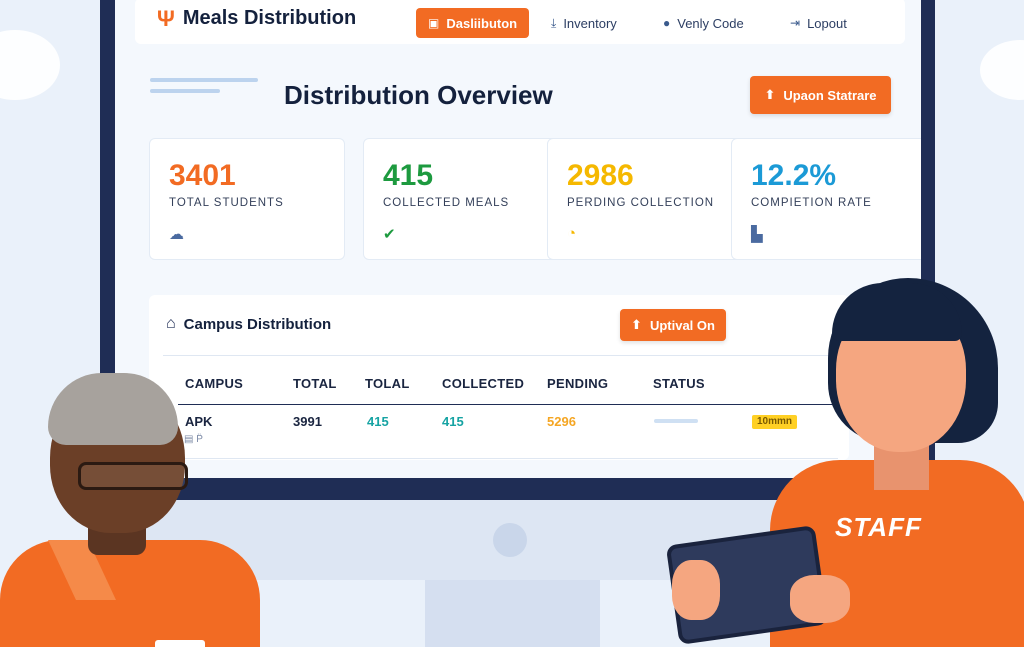 The width and height of the screenshot is (1024, 647). Describe the element at coordinates (554, 22) in the screenshot. I see `download-icon: ⤓` at that location.